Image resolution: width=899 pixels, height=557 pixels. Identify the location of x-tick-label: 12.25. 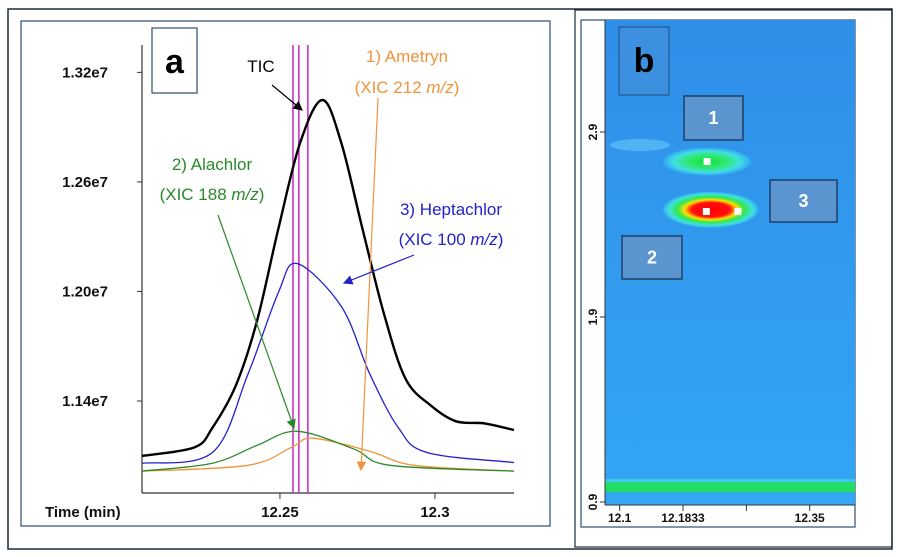
(280, 512).